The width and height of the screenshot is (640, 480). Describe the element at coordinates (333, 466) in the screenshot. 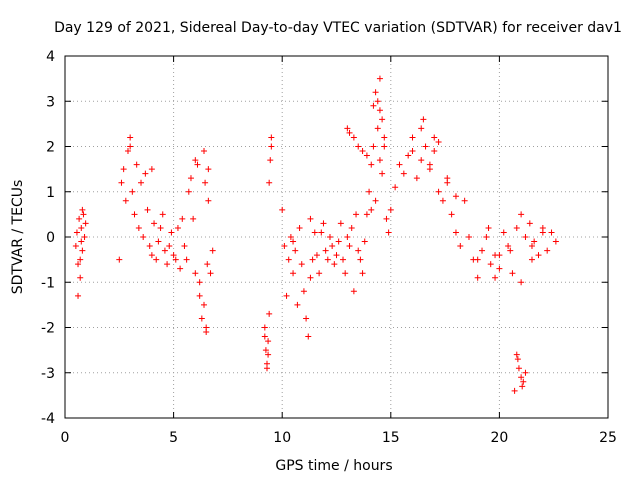

I see `x-axis-label: GPS time / hours` at that location.